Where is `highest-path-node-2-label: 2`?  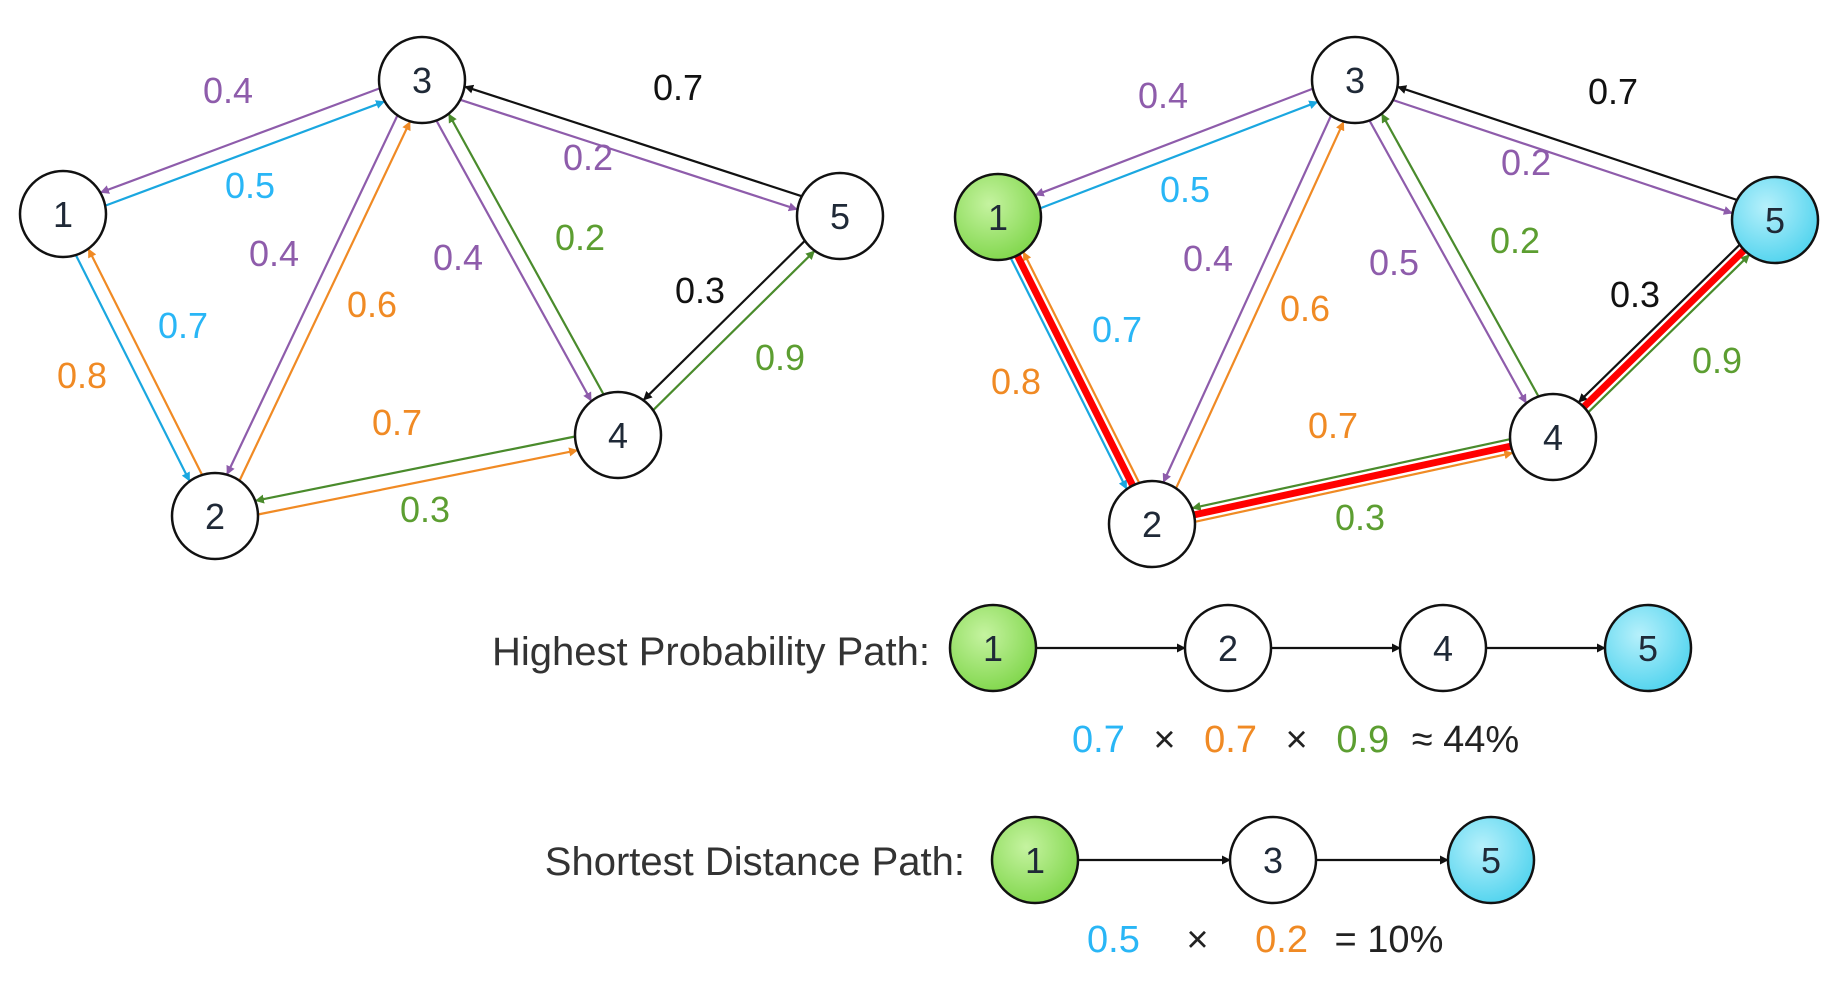
highest-path-node-2-label: 2 is located at coordinates (1228, 648).